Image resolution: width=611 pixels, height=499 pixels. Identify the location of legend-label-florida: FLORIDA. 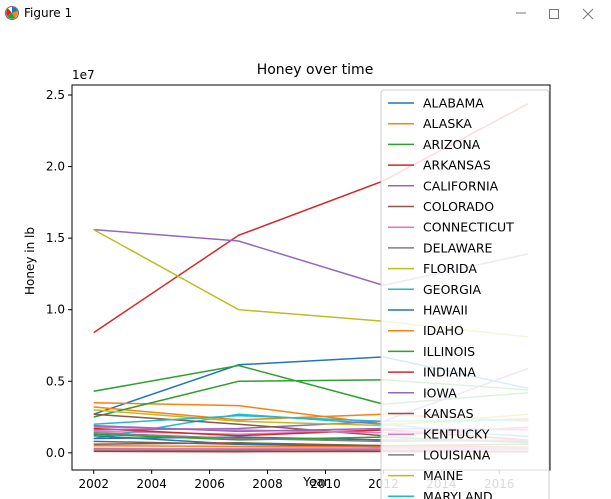
(450, 268).